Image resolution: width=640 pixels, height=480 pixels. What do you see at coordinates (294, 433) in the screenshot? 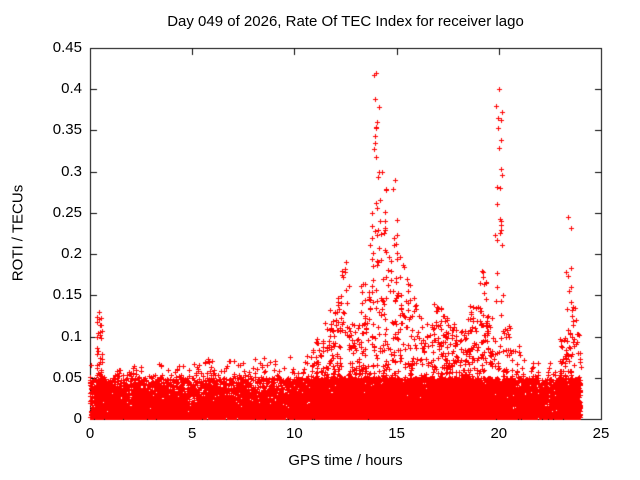
I see `x-tick-label: 10` at bounding box center [294, 433].